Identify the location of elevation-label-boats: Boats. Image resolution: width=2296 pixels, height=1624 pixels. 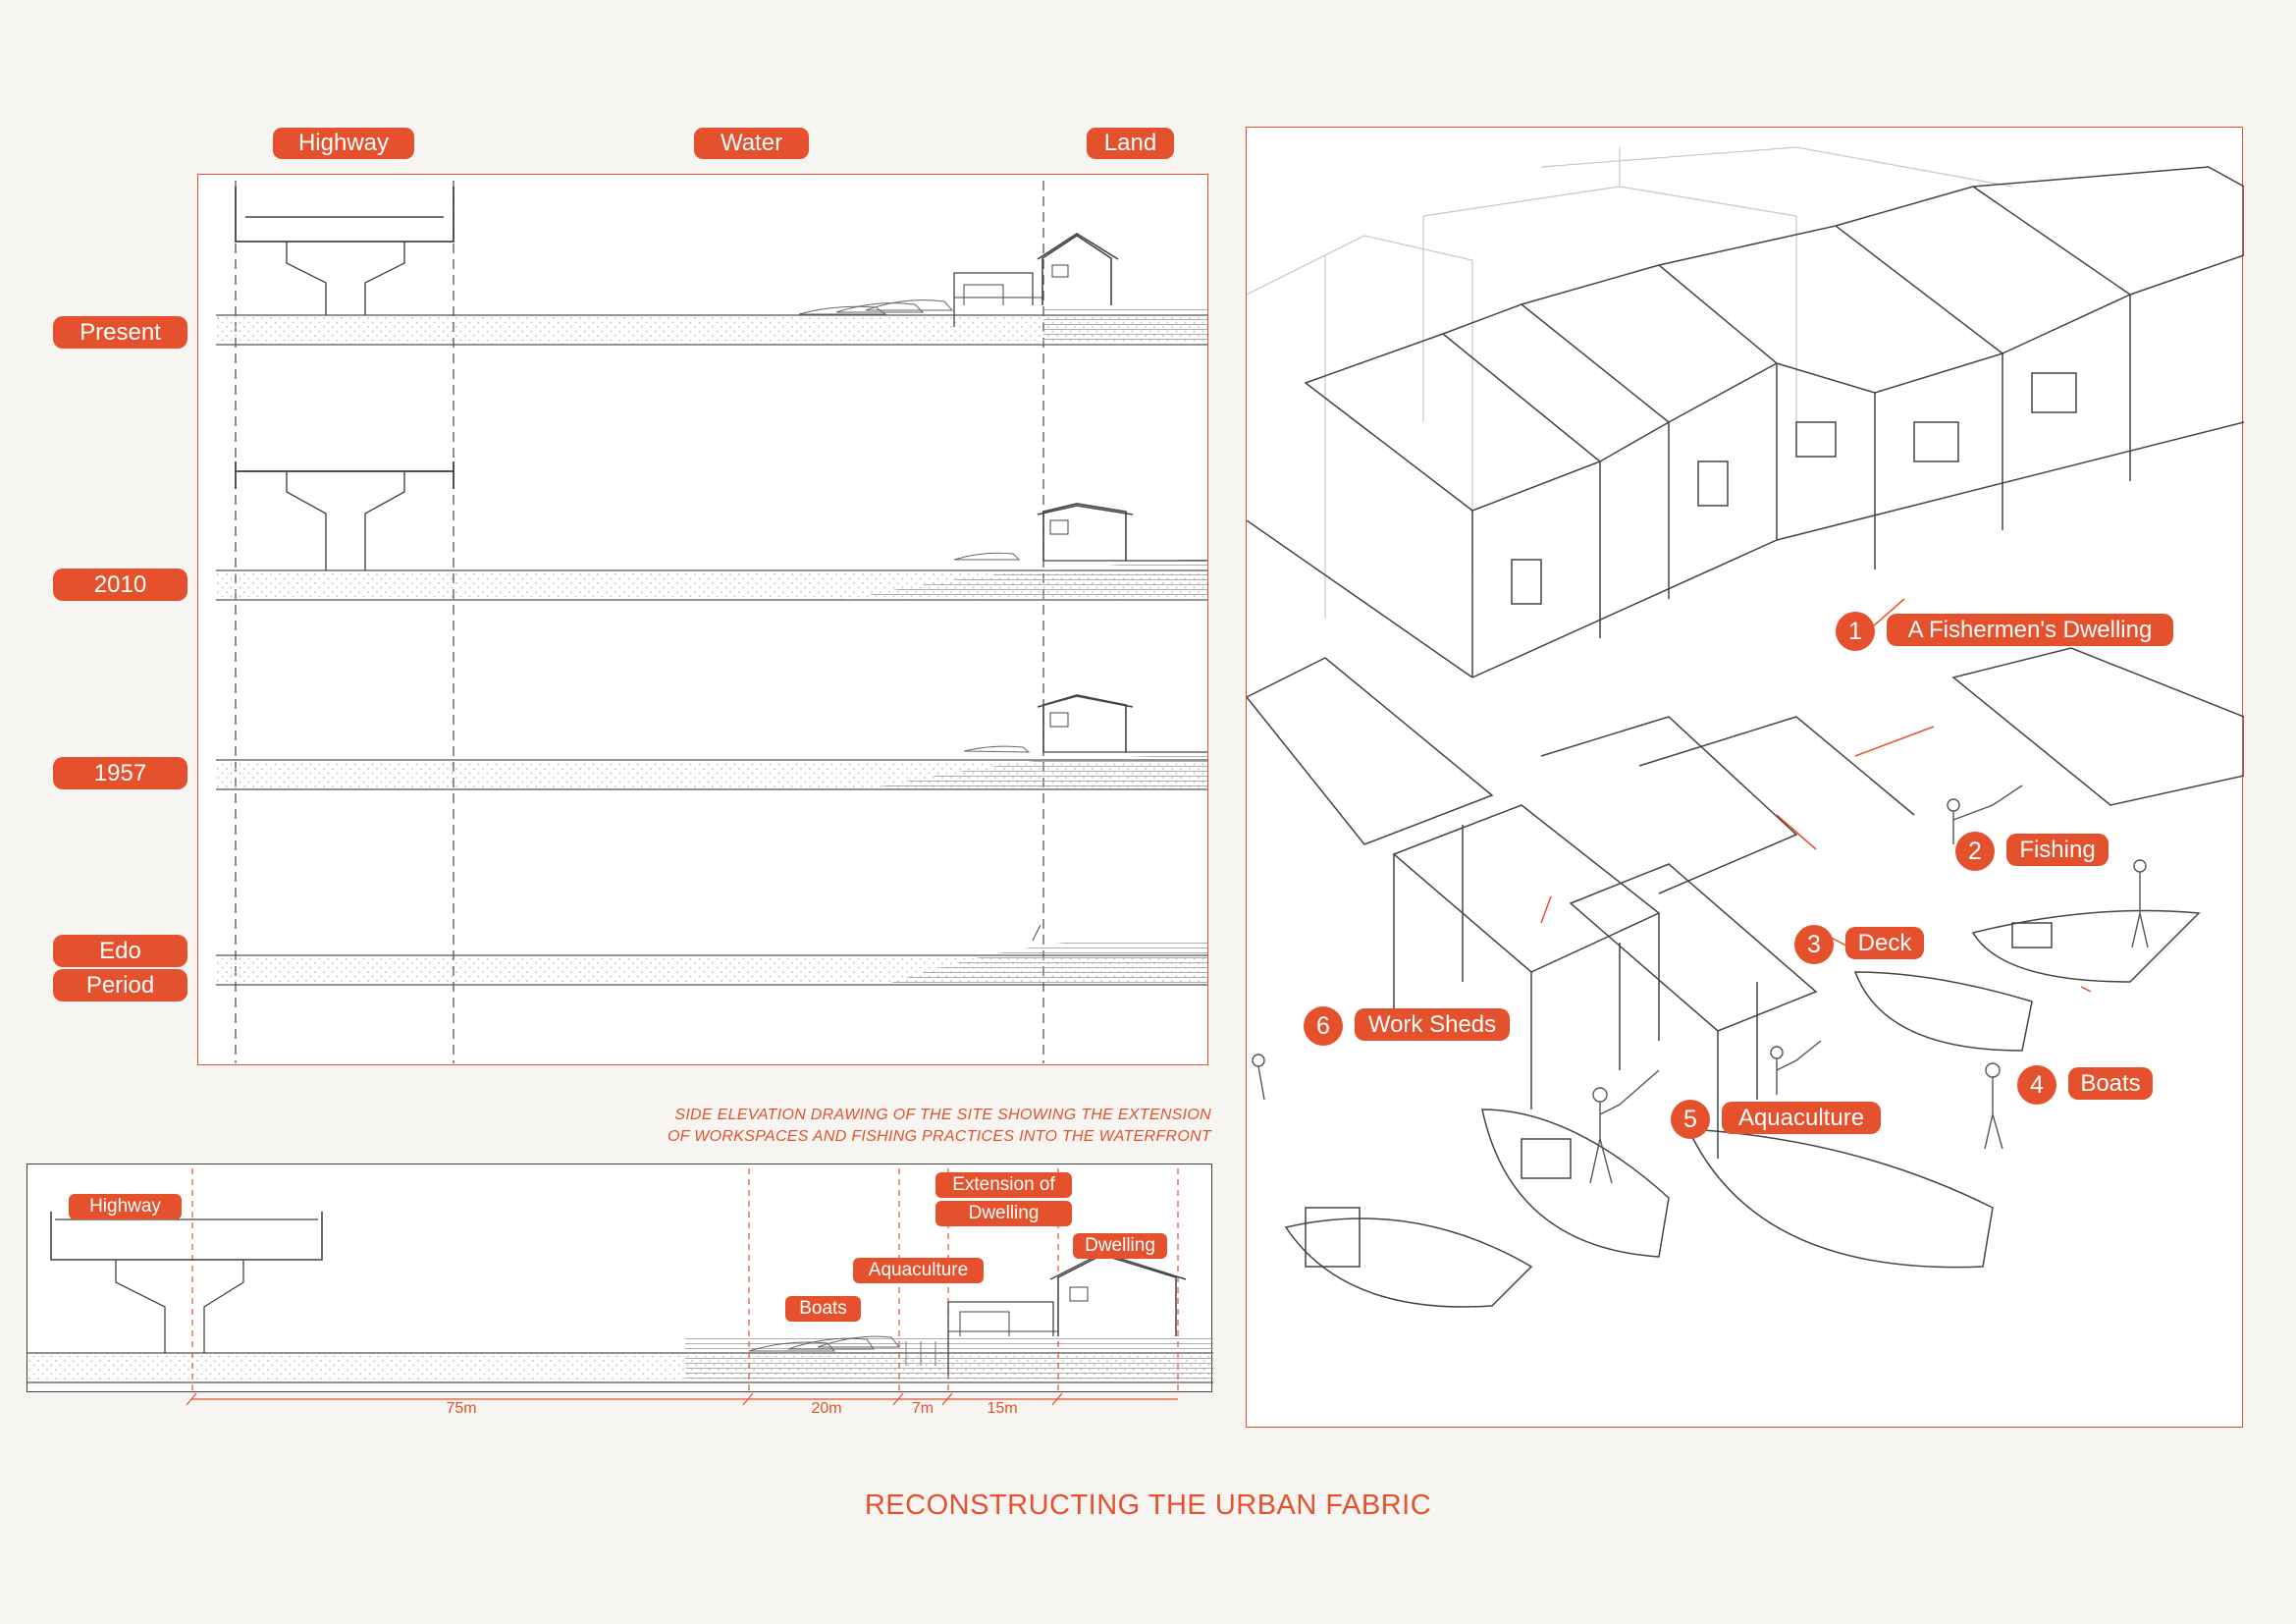
(823, 1309).